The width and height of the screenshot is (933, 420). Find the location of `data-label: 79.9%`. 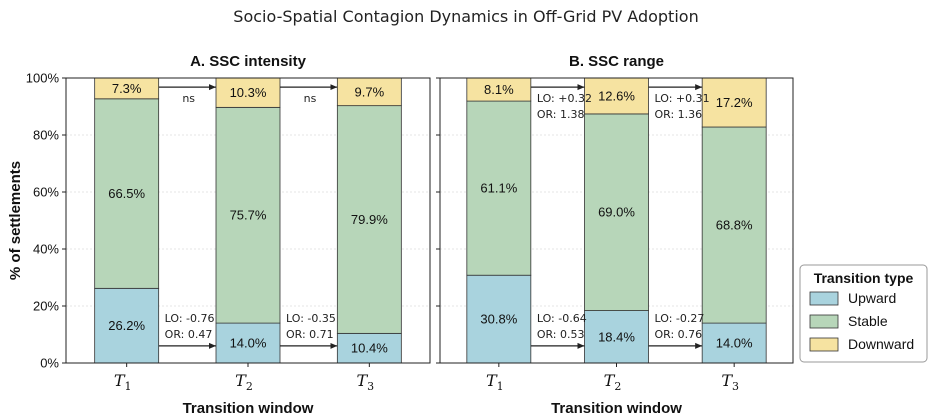

data-label: 79.9% is located at coordinates (369, 219).